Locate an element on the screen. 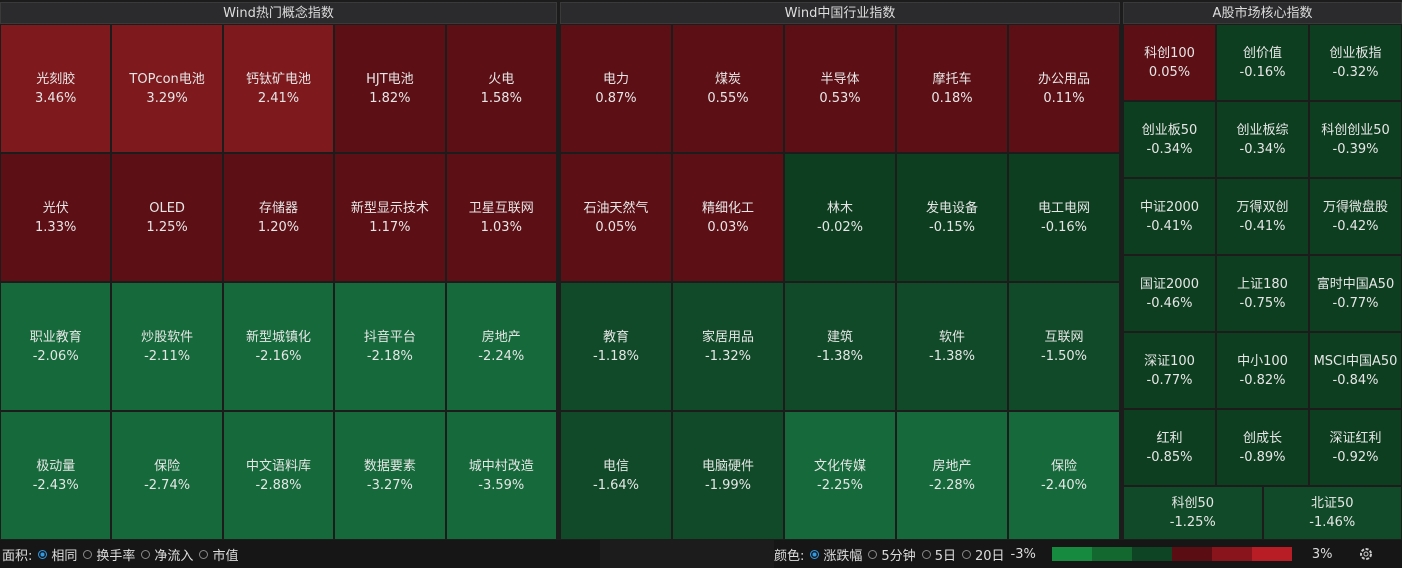  heat-cell: 电工电网 -0.16% is located at coordinates (1064, 217).